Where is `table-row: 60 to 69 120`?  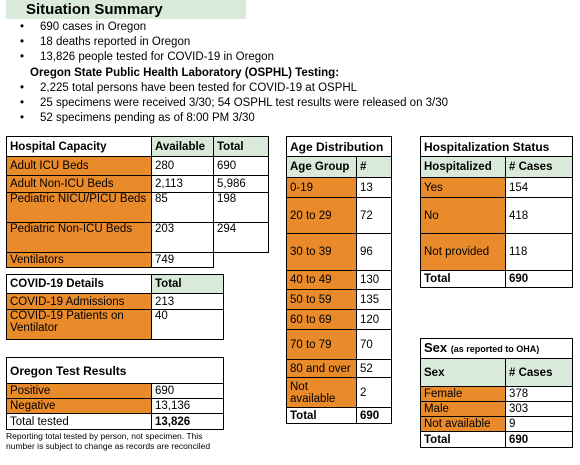 table-row: 60 to 69 120 is located at coordinates (339, 319).